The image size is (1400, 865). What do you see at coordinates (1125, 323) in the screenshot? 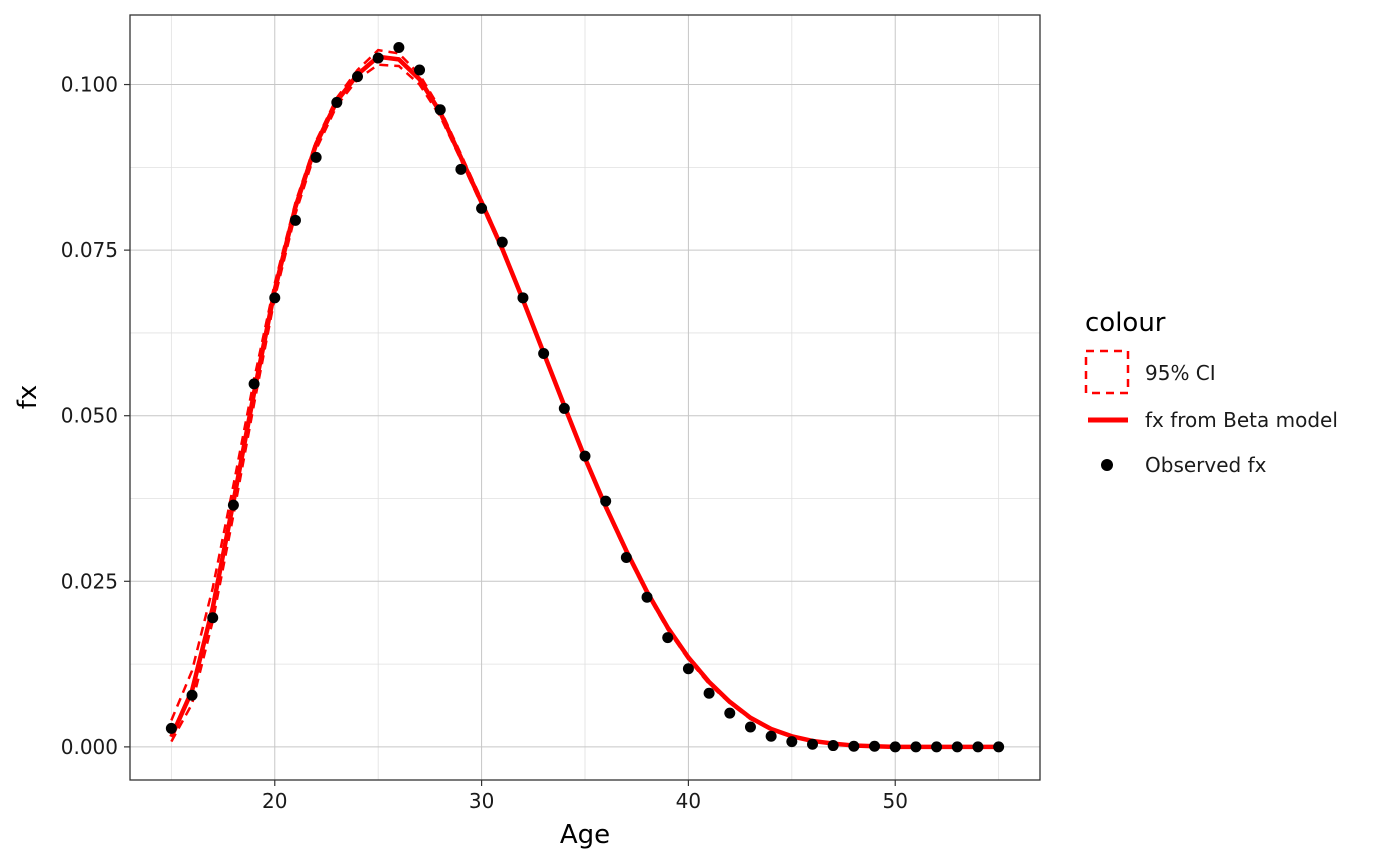
I see `legend-title: colour` at bounding box center [1125, 323].